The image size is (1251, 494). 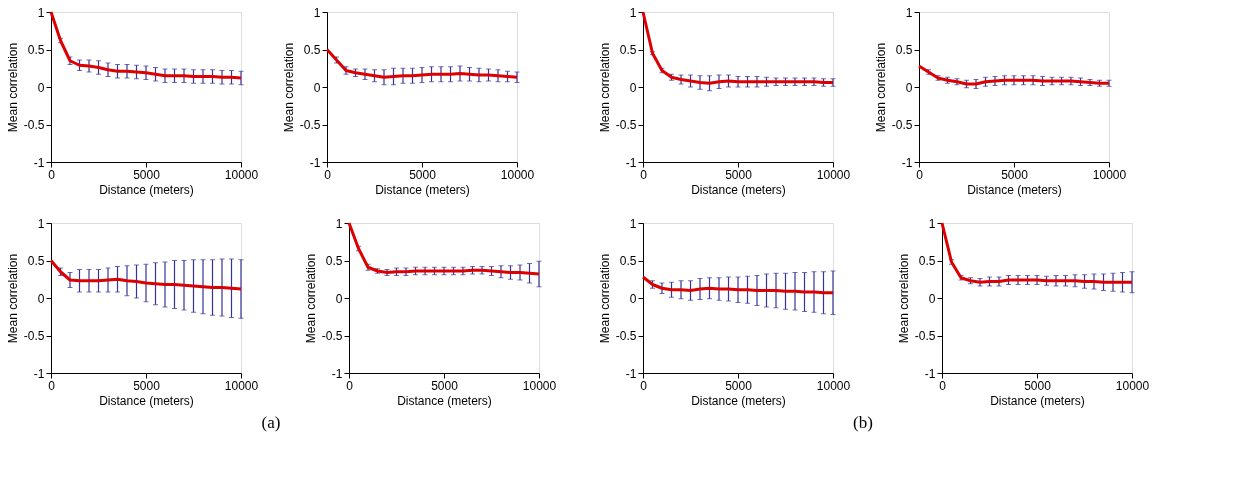 I want to click on text: (b), so click(x=863, y=422).